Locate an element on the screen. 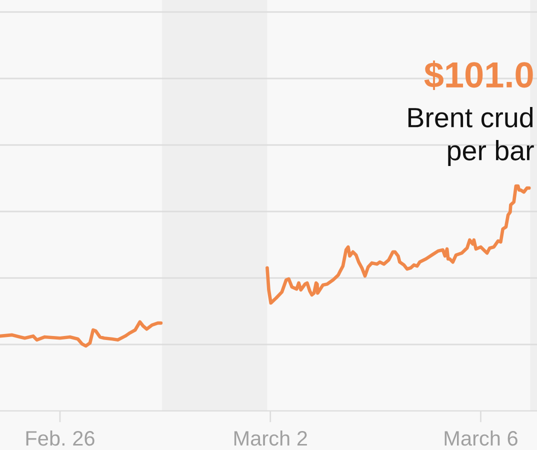  text: $101.0 is located at coordinates (478, 75).